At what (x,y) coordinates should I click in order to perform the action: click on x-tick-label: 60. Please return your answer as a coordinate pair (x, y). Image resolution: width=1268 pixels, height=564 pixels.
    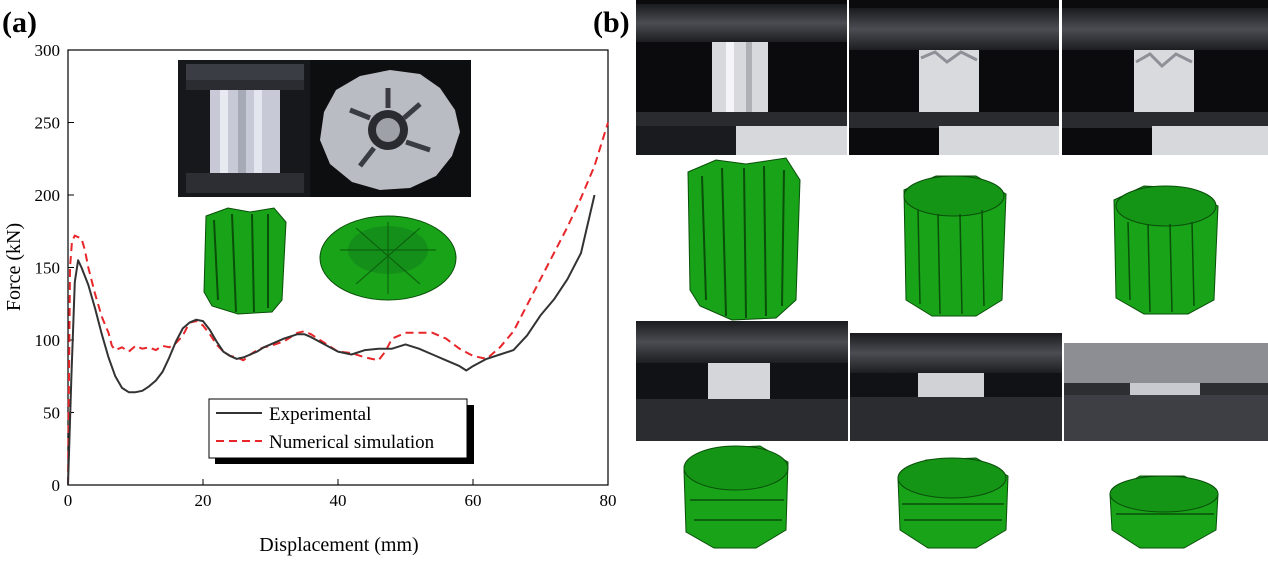
    Looking at the image, I should click on (473, 500).